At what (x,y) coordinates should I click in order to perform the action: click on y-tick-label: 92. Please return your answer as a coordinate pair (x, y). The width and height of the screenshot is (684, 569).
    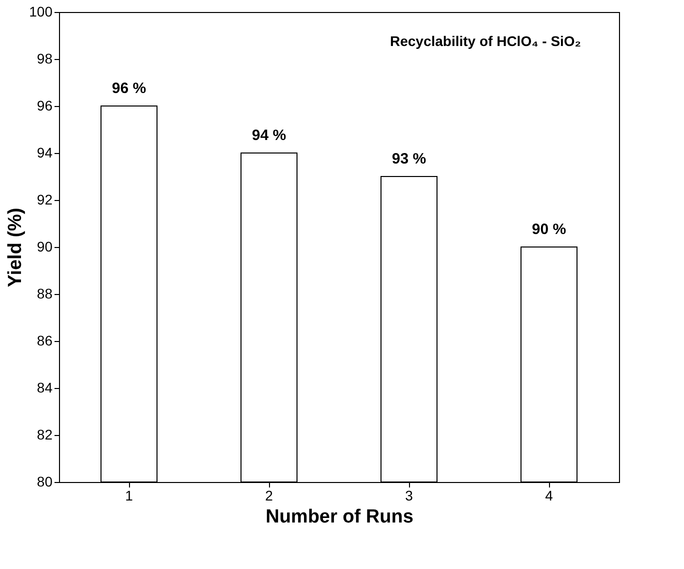
    Looking at the image, I should click on (44, 200).